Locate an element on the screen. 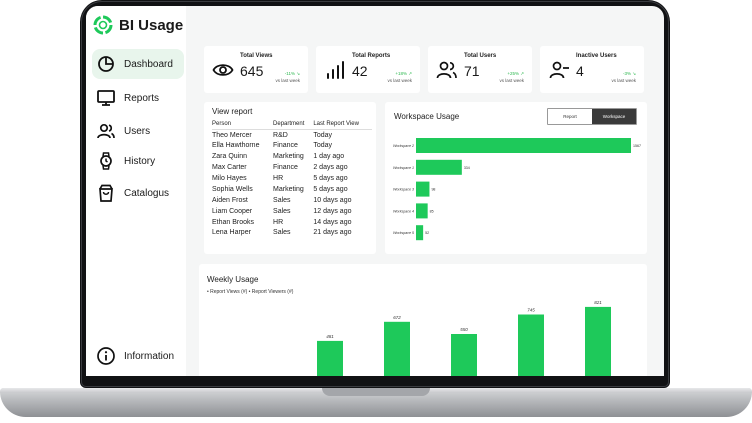 This screenshot has height=423, width=752. kpi-card-inactive-users: Inactive Users 4 -3% ↘ vs last week is located at coordinates (592, 69).